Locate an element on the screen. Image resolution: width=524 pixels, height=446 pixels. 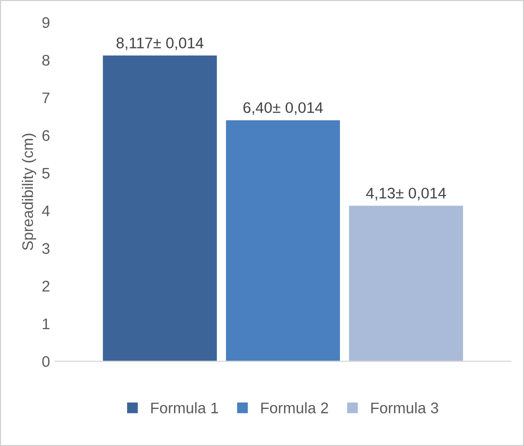
y-tick-label: 8 is located at coordinates (46, 60).